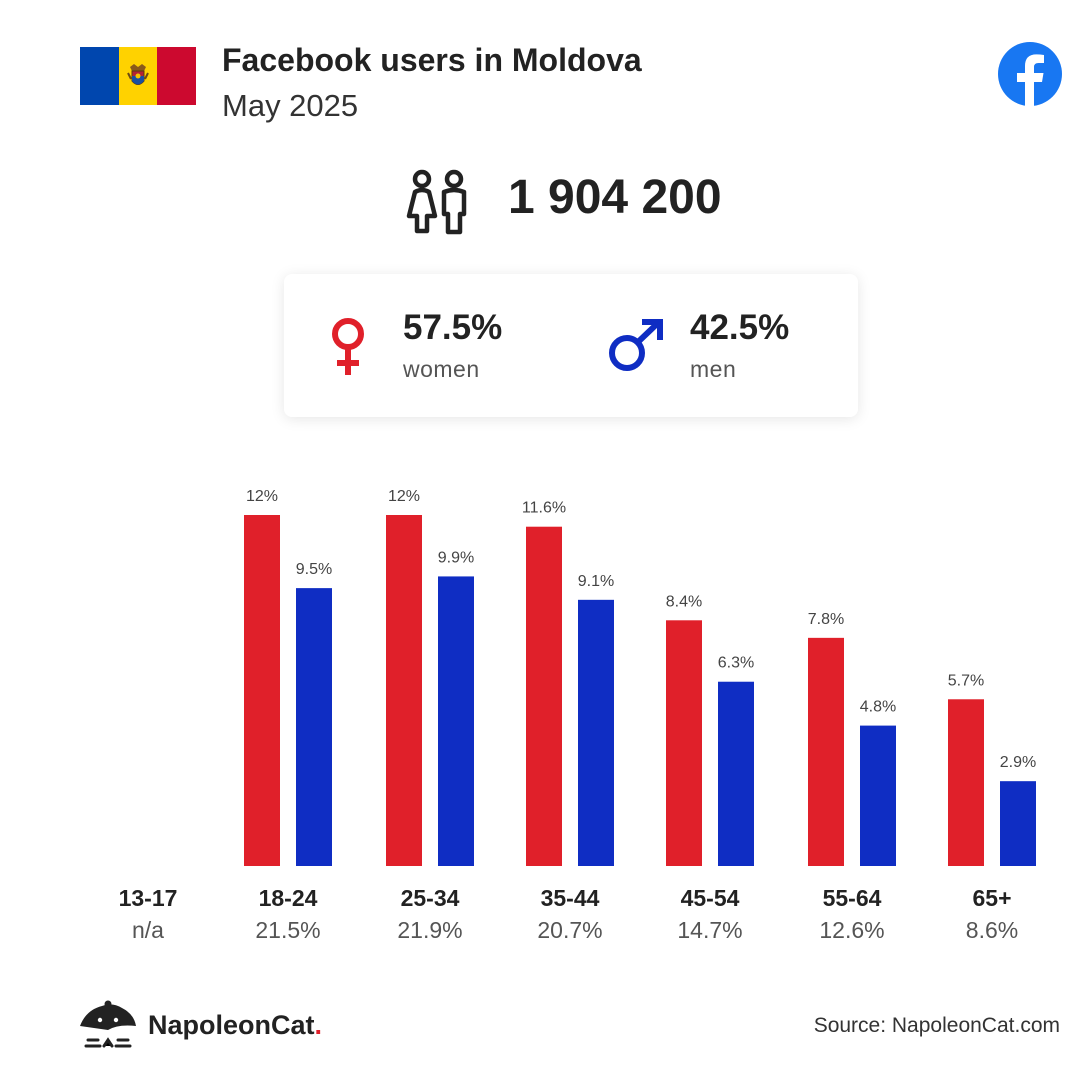  I want to click on total-users-value: 1 904 200, so click(615, 197).